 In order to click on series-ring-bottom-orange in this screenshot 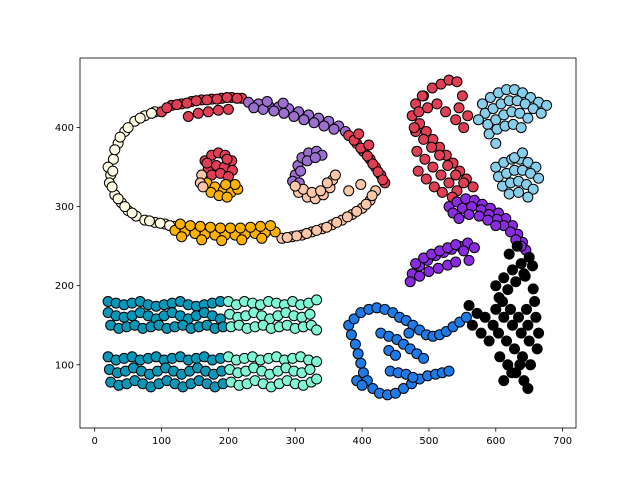, I will do `click(225, 232)`.